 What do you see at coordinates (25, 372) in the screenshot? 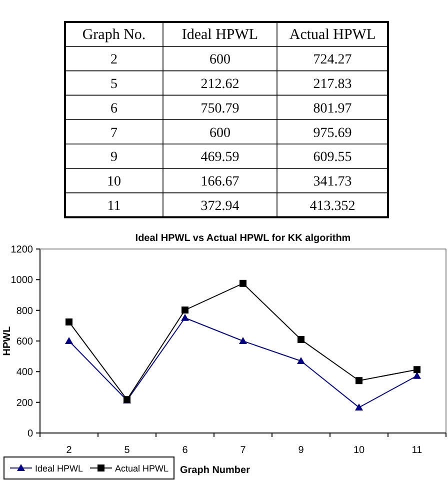
I see `y-tick-label: 400` at bounding box center [25, 372].